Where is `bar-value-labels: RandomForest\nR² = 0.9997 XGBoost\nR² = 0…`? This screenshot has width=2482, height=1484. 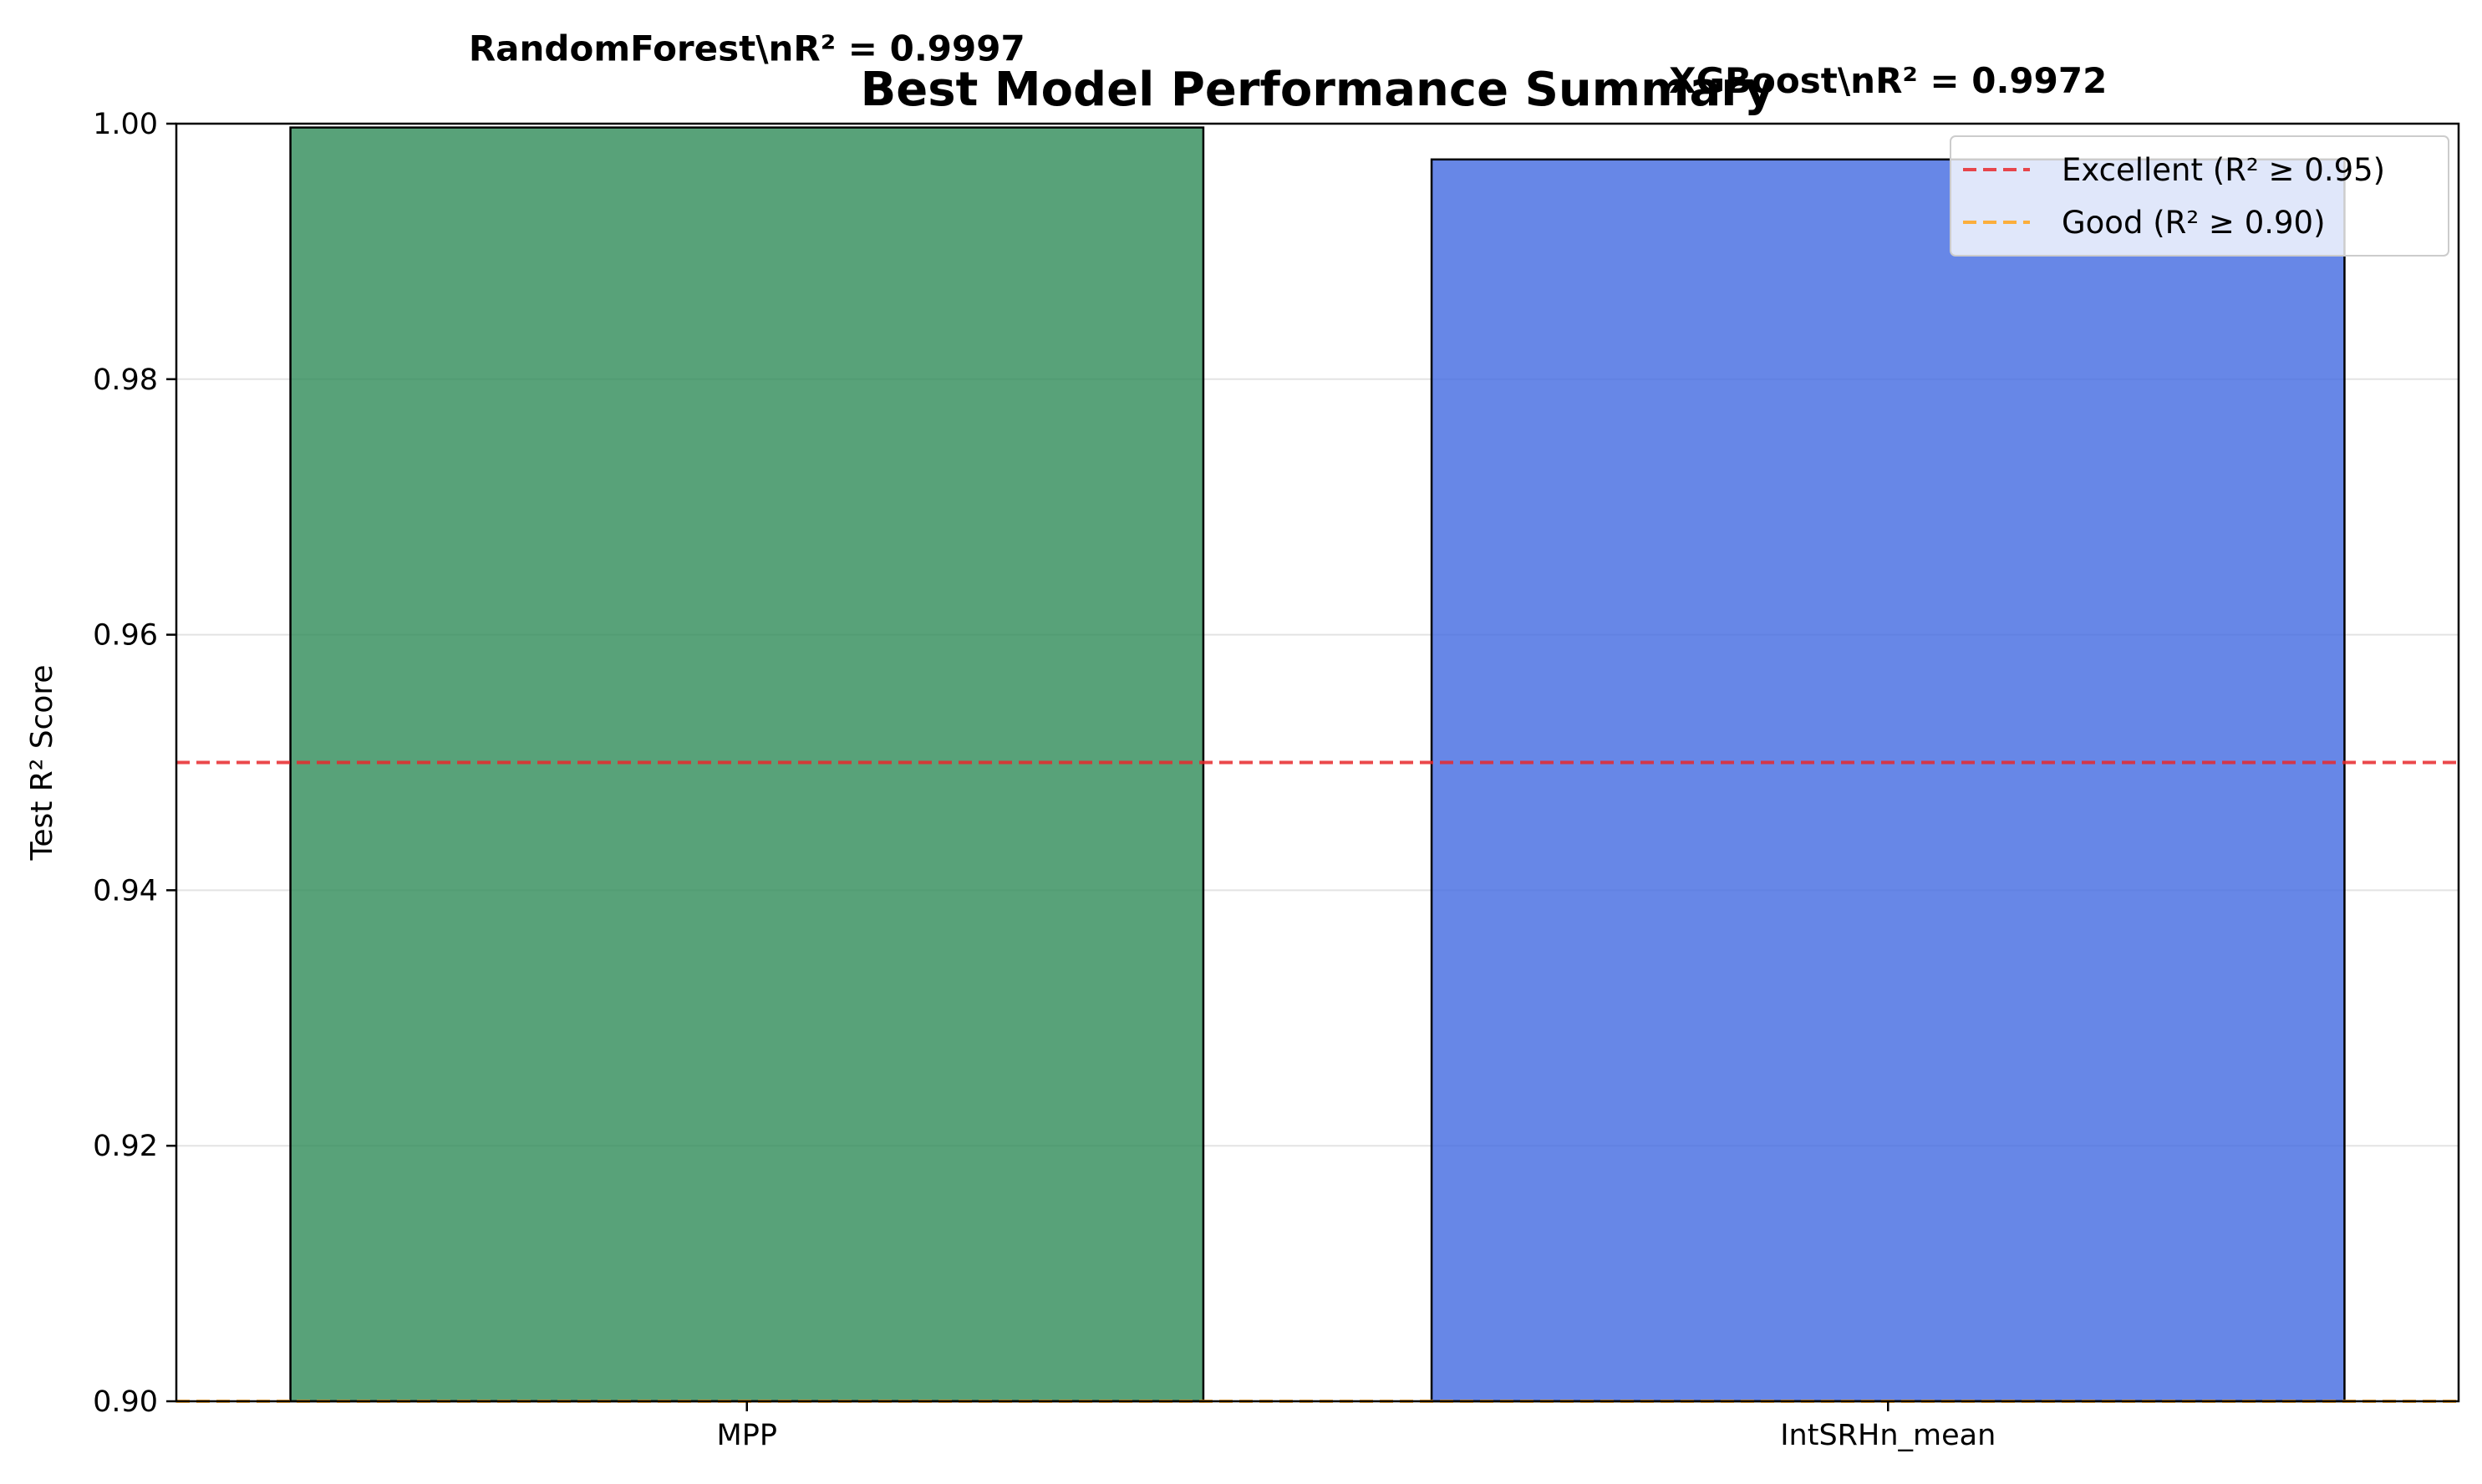 bar-value-labels: RandomForest\nR² = 0.9997 XGBoost\nR² = 0… is located at coordinates (1288, 64).